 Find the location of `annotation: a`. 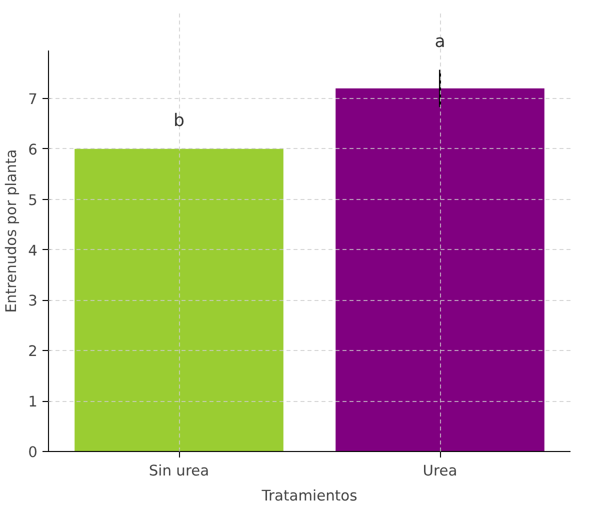

annotation: a is located at coordinates (440, 42).